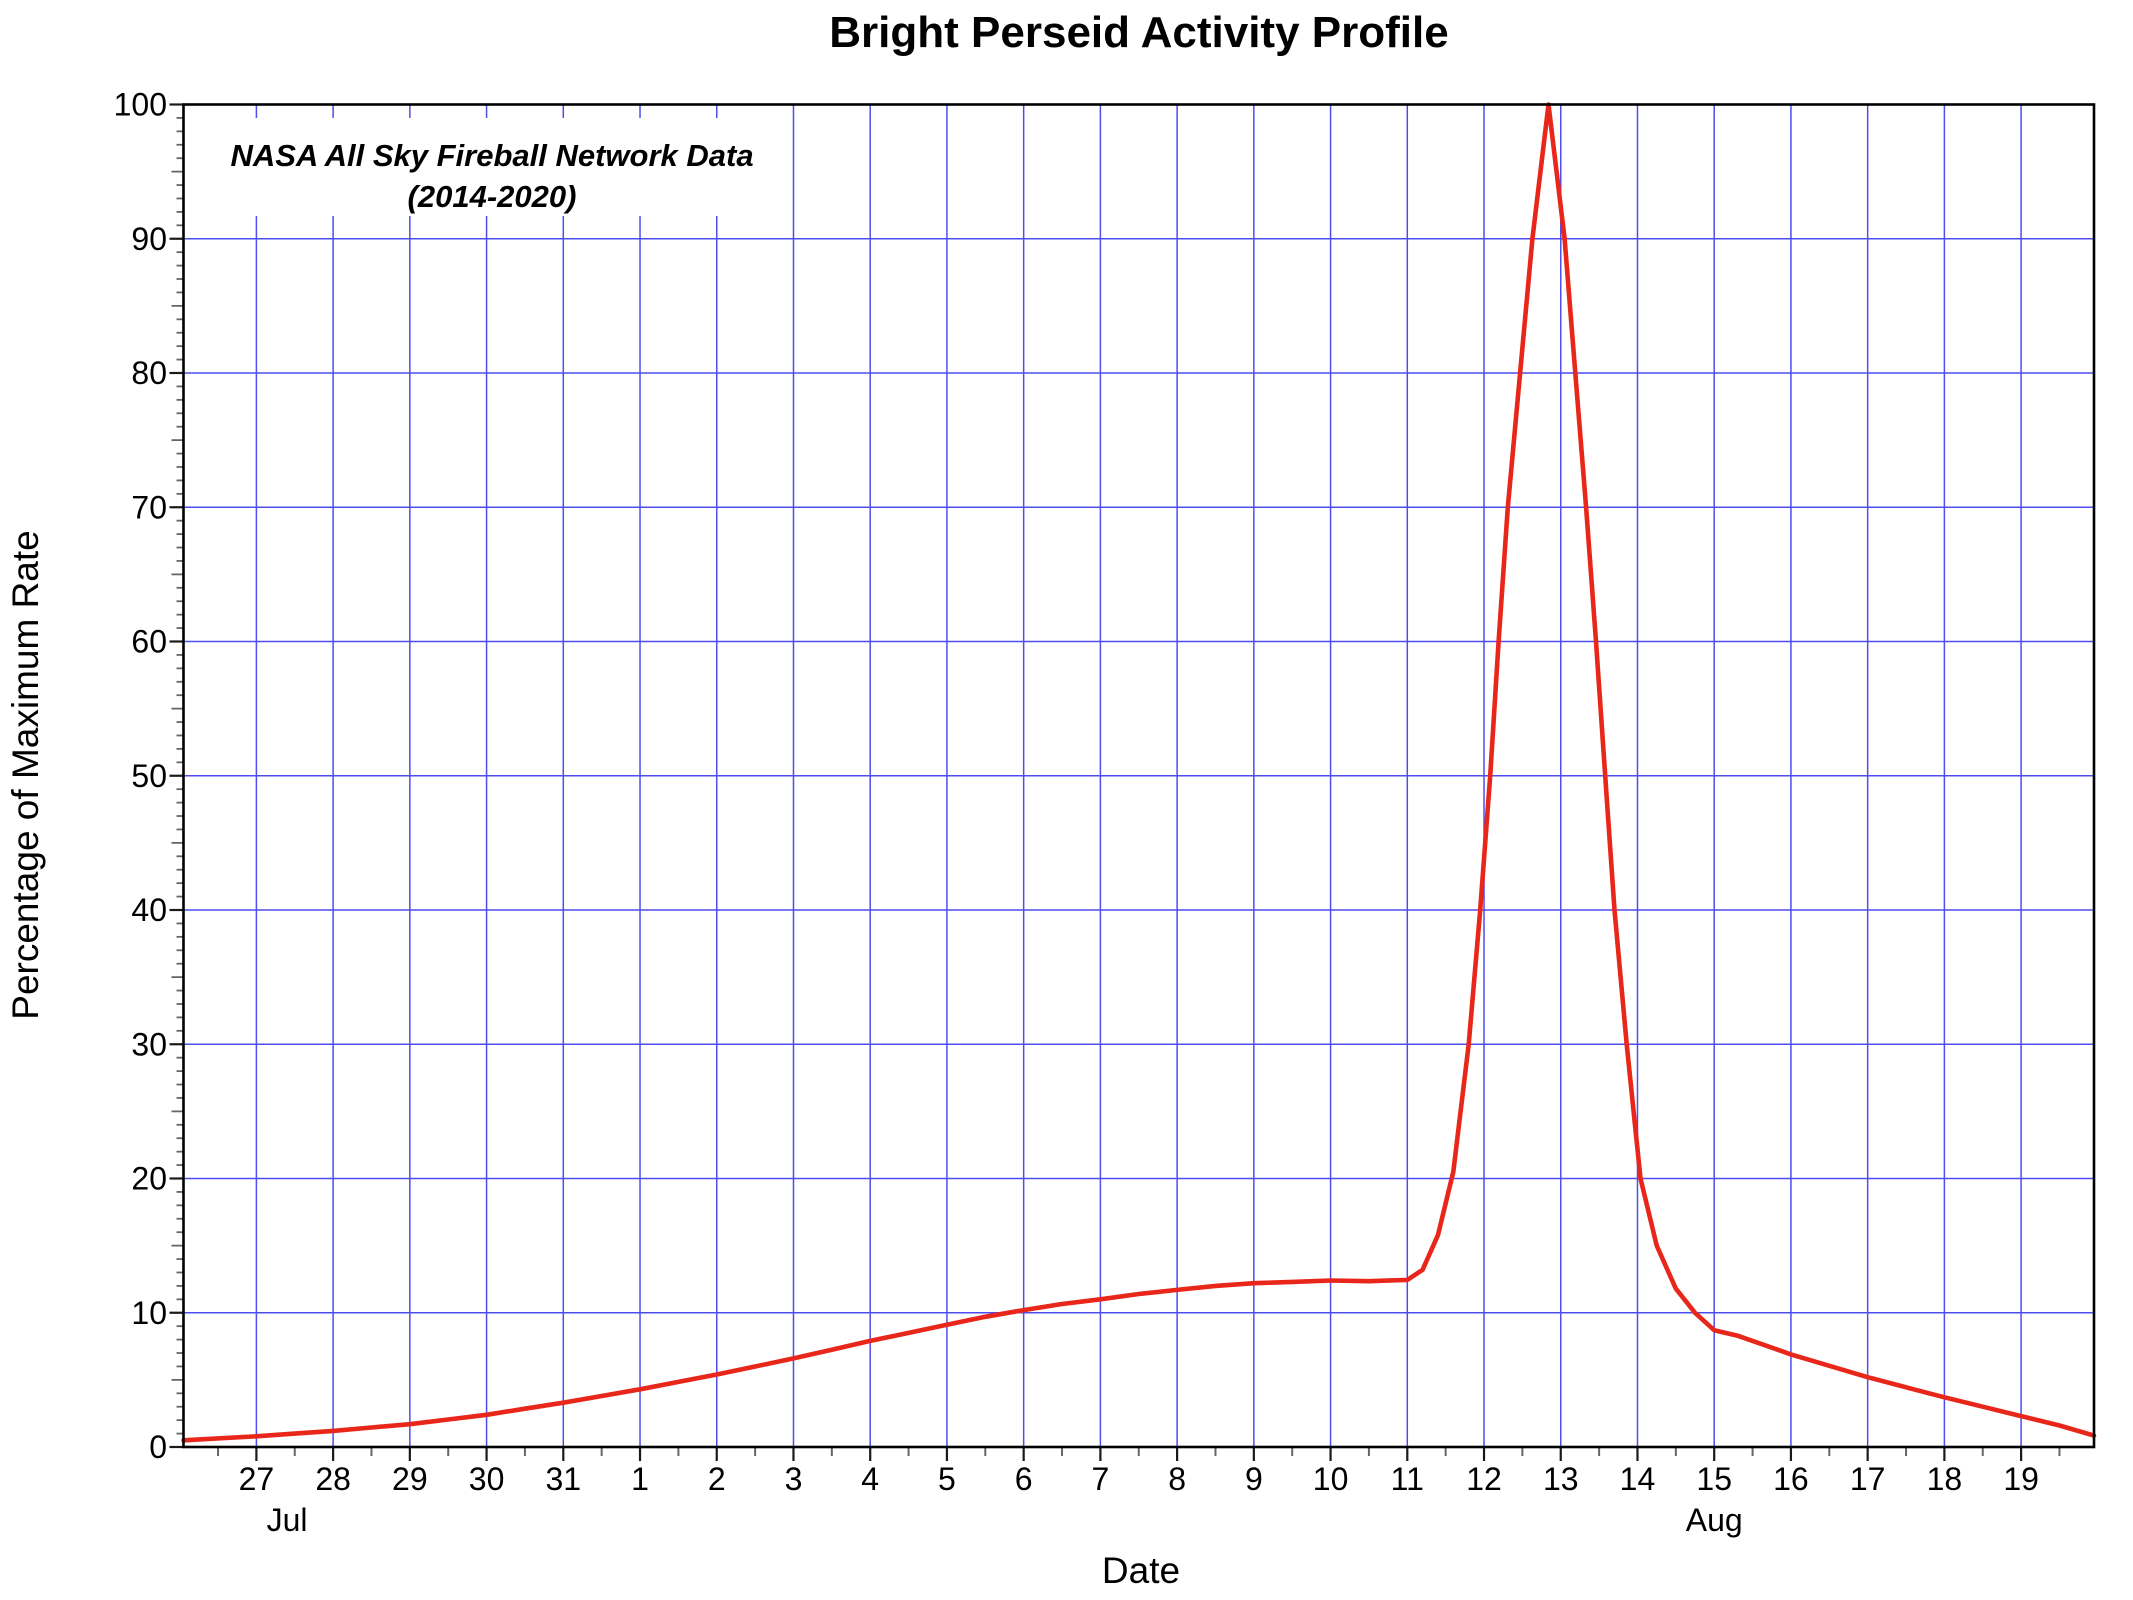  Describe the element at coordinates (149, 1179) in the screenshot. I see `y-tick-label: 20` at that location.